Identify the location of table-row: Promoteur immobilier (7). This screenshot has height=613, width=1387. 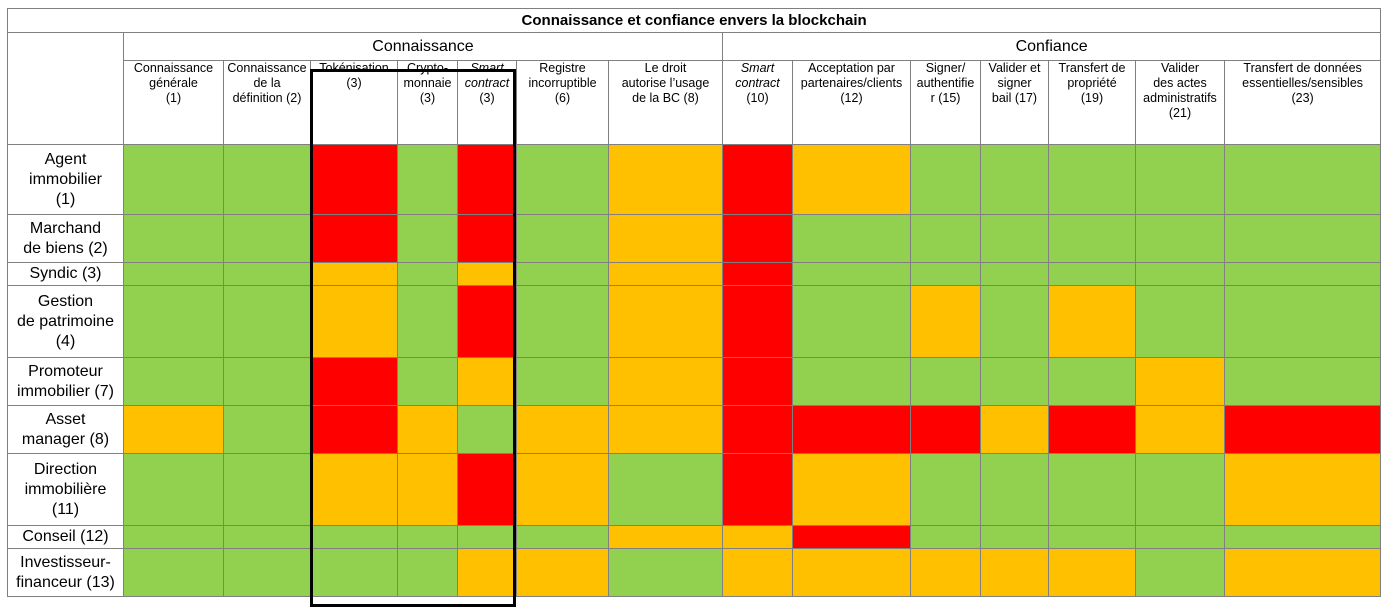
(694, 381).